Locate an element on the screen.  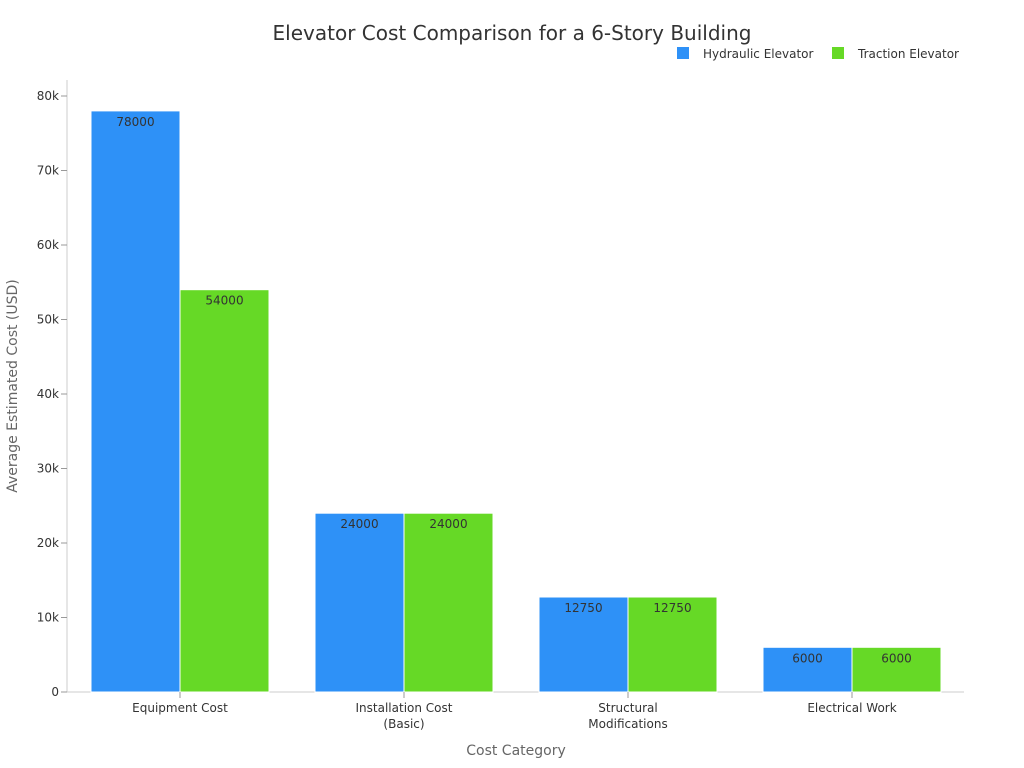
legend-label-hydraulic: Hydraulic Elevator is located at coordinates (758, 54).